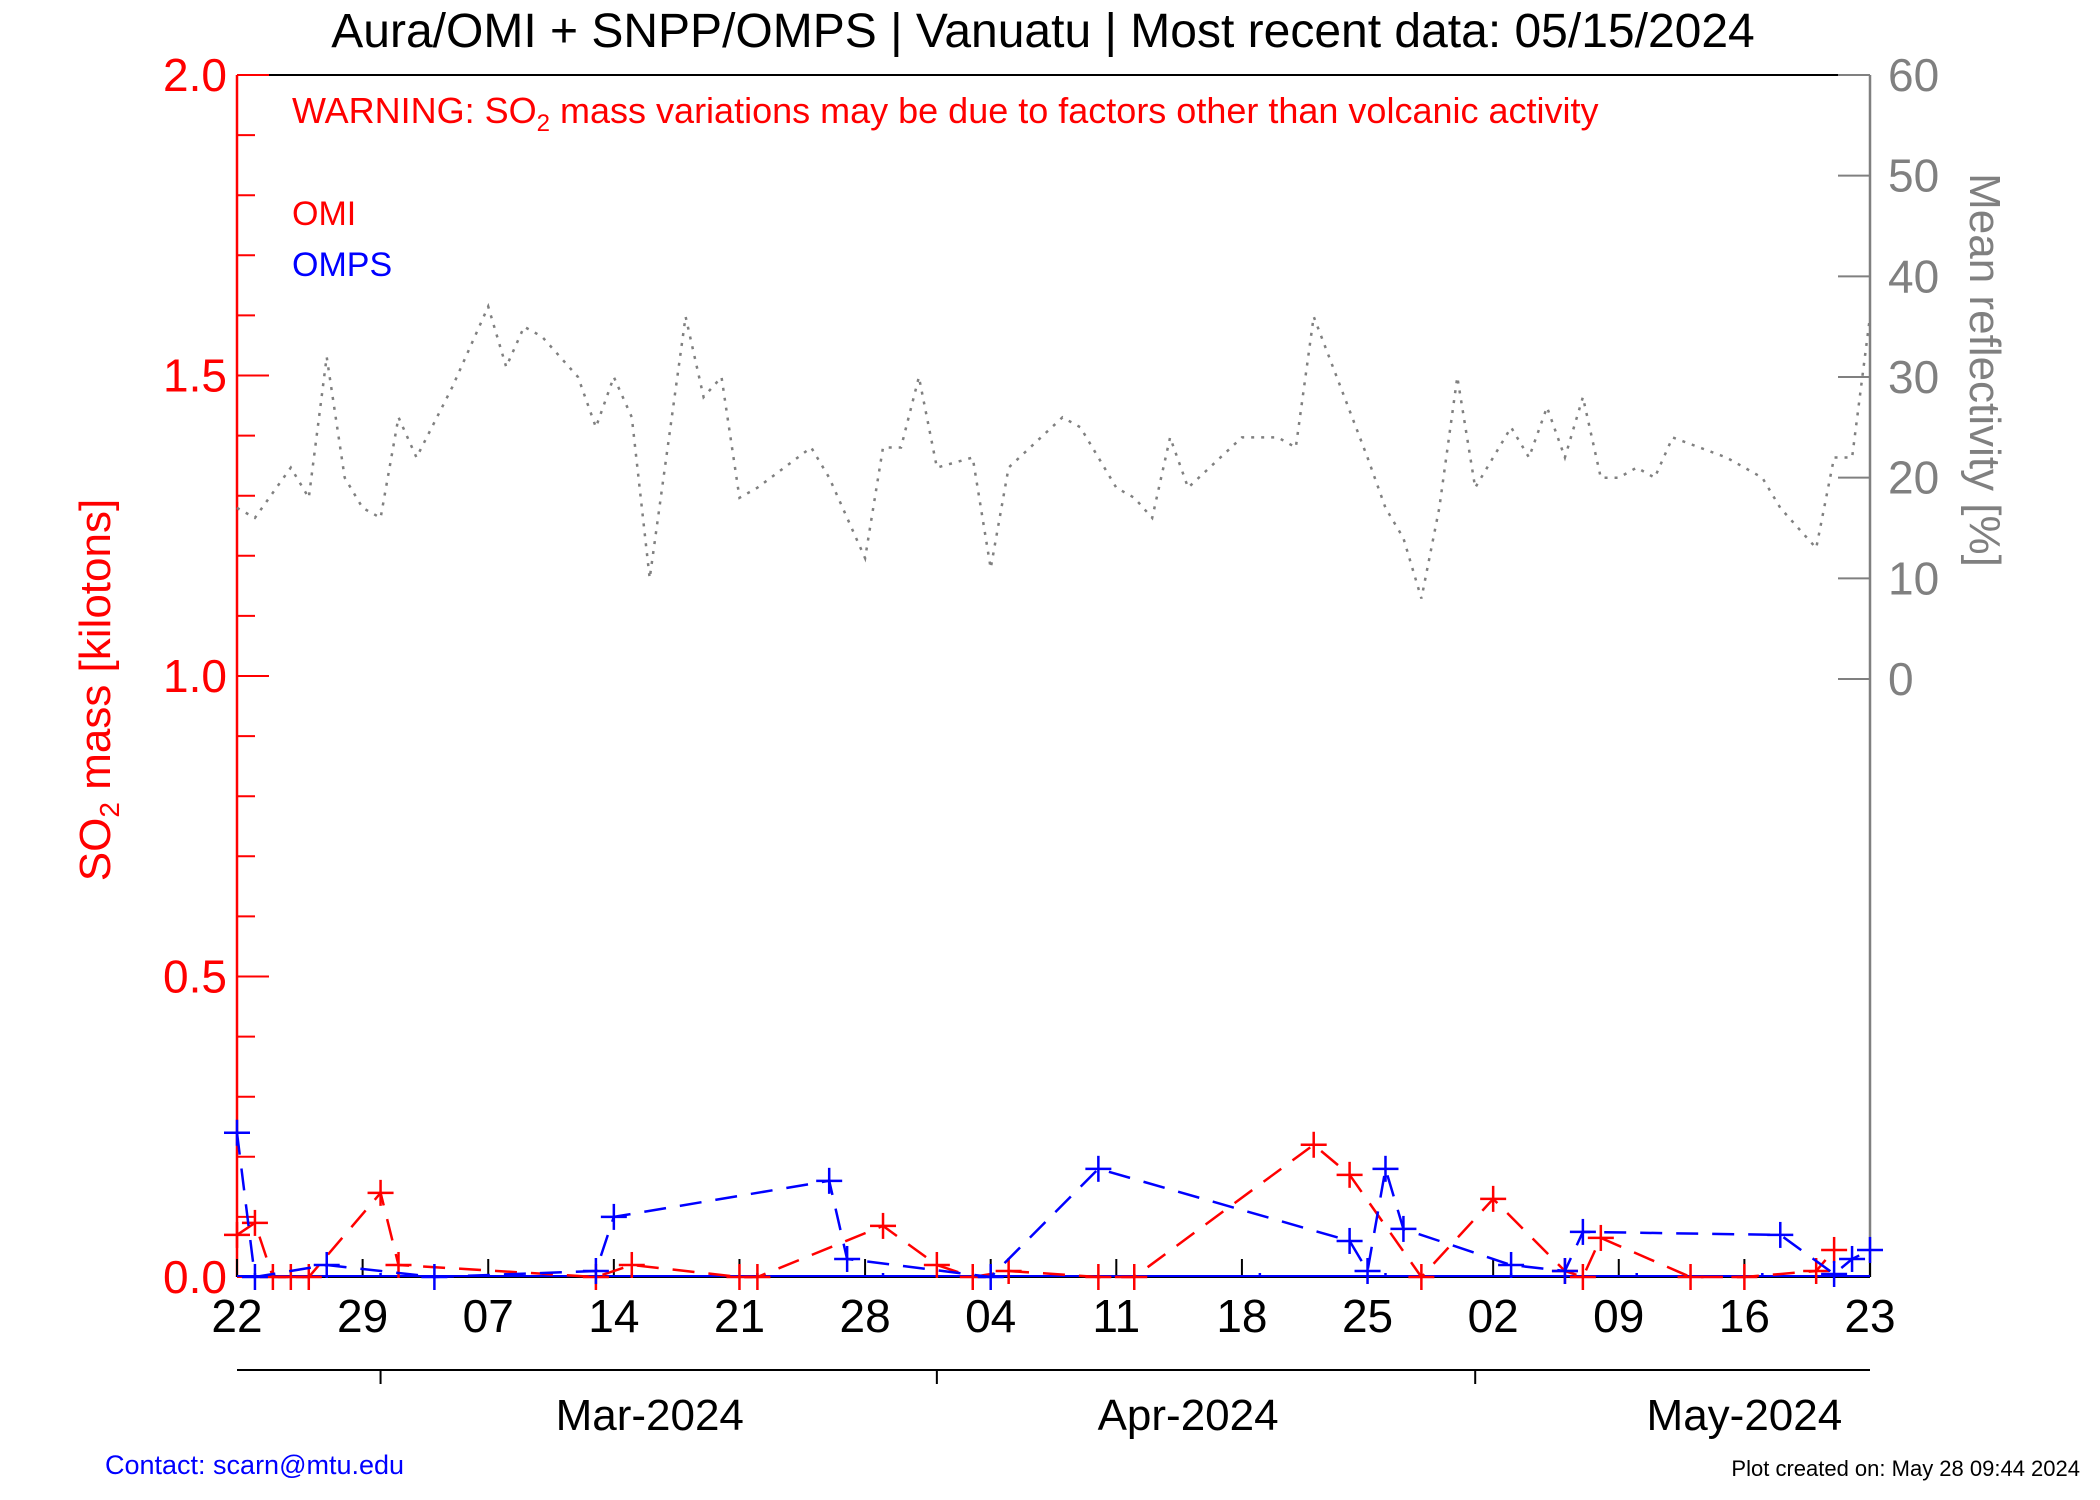 The image size is (2100, 1500). I want to click on right-tick-label: 40, so click(1913, 276).